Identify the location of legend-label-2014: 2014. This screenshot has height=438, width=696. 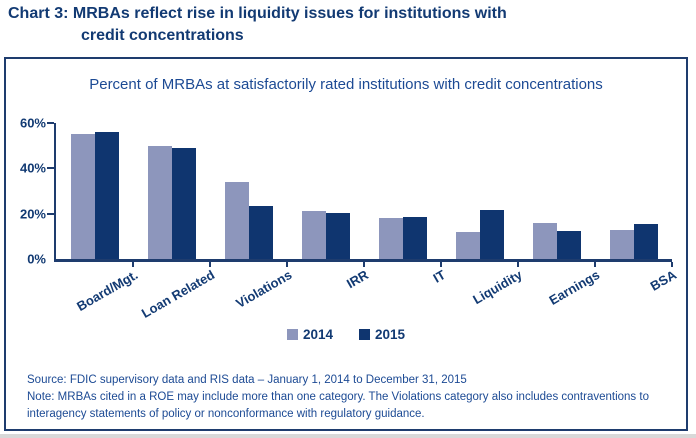
(317, 334).